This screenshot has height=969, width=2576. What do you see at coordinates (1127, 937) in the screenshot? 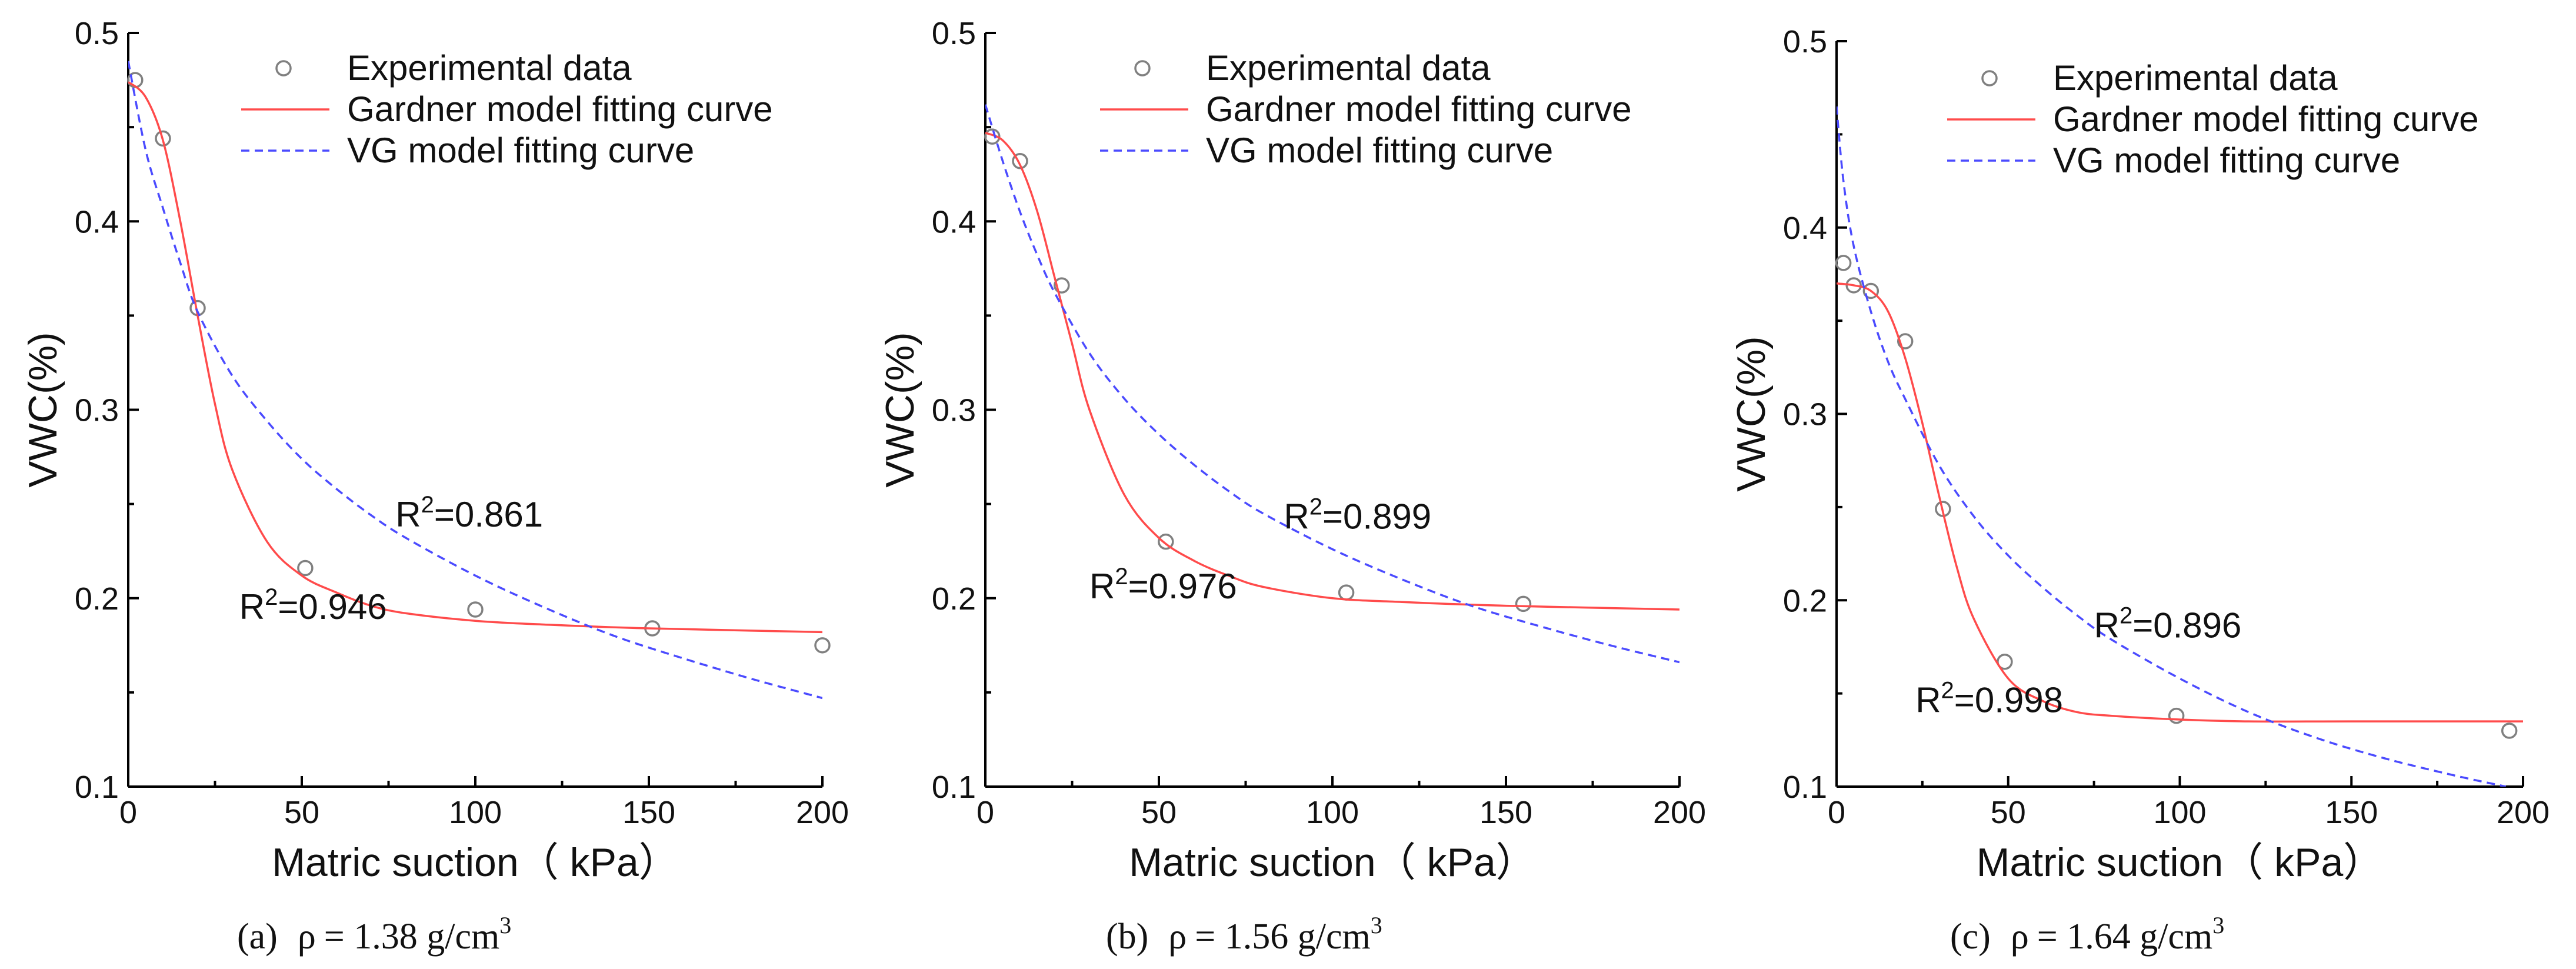
I see `caption-label: (b)` at bounding box center [1127, 937].